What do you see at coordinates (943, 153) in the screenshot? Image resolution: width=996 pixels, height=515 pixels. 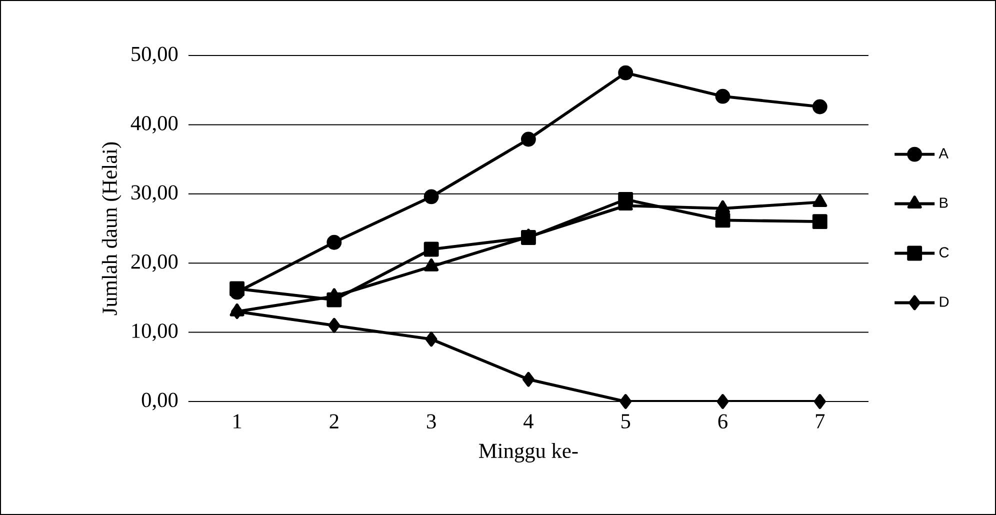 I see `legend-label: A` at bounding box center [943, 153].